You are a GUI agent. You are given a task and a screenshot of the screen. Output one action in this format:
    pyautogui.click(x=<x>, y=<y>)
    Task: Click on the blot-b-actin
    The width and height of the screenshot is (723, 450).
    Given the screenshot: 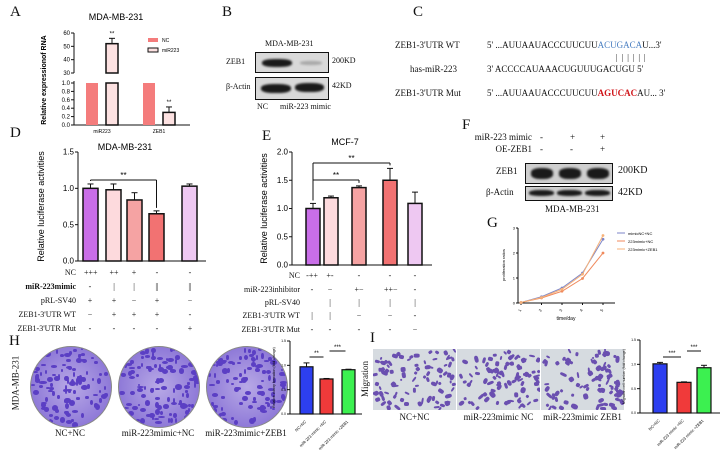 What is the action you would take?
    pyautogui.click(x=292, y=88)
    